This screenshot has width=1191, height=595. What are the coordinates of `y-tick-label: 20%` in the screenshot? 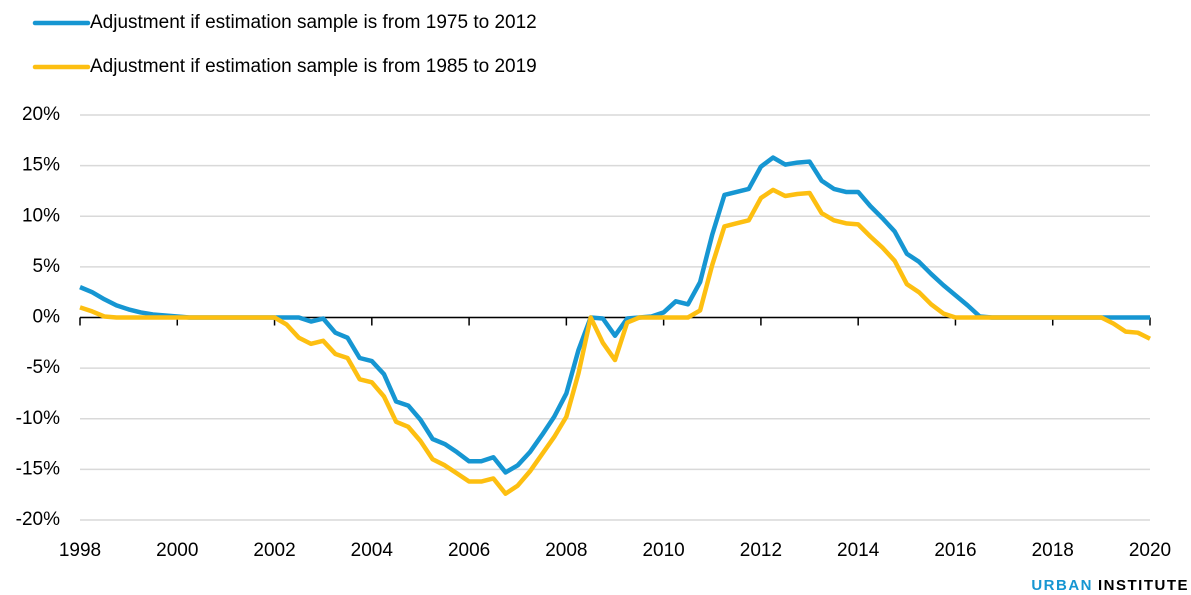 It's located at (41, 114).